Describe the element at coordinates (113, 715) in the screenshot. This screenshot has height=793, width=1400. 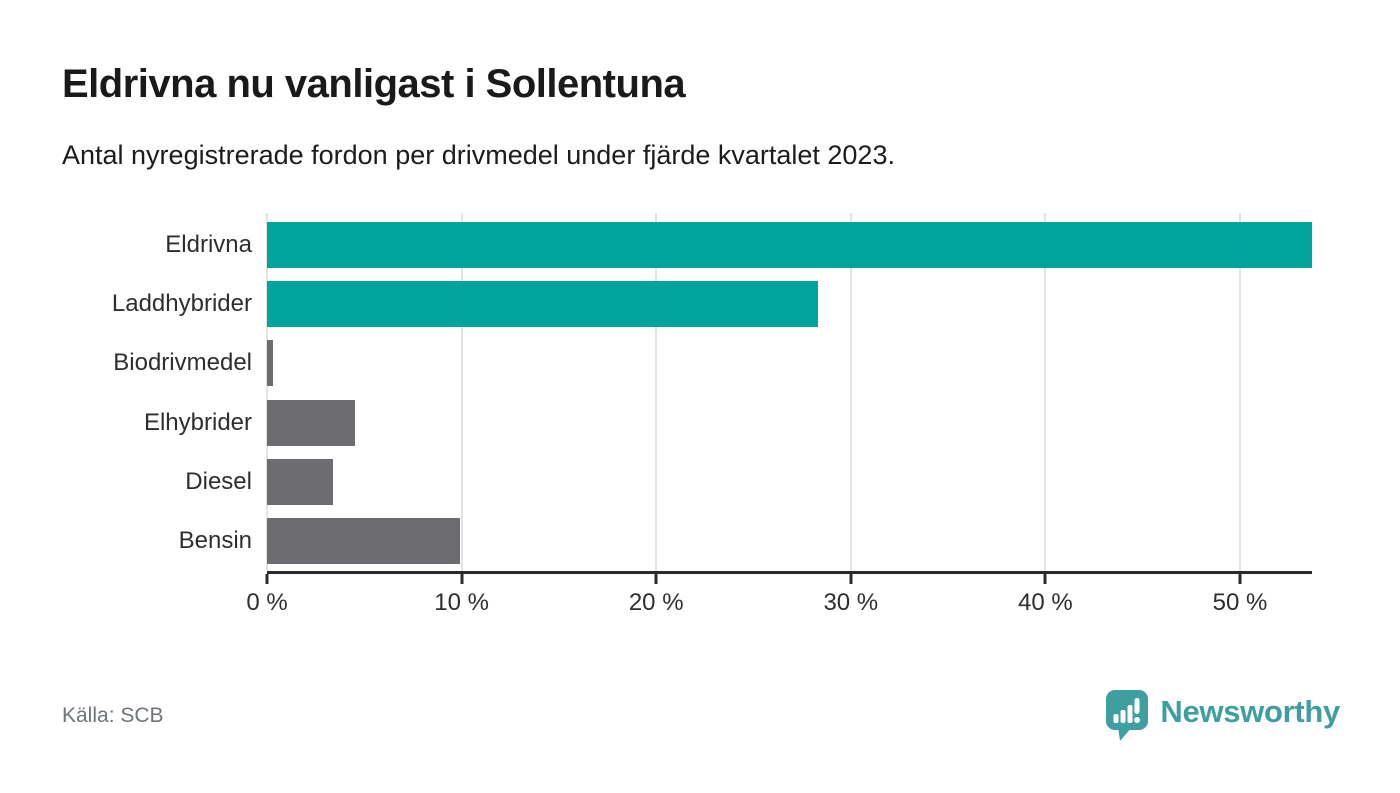
I see `source-label: Källa: SCB` at that location.